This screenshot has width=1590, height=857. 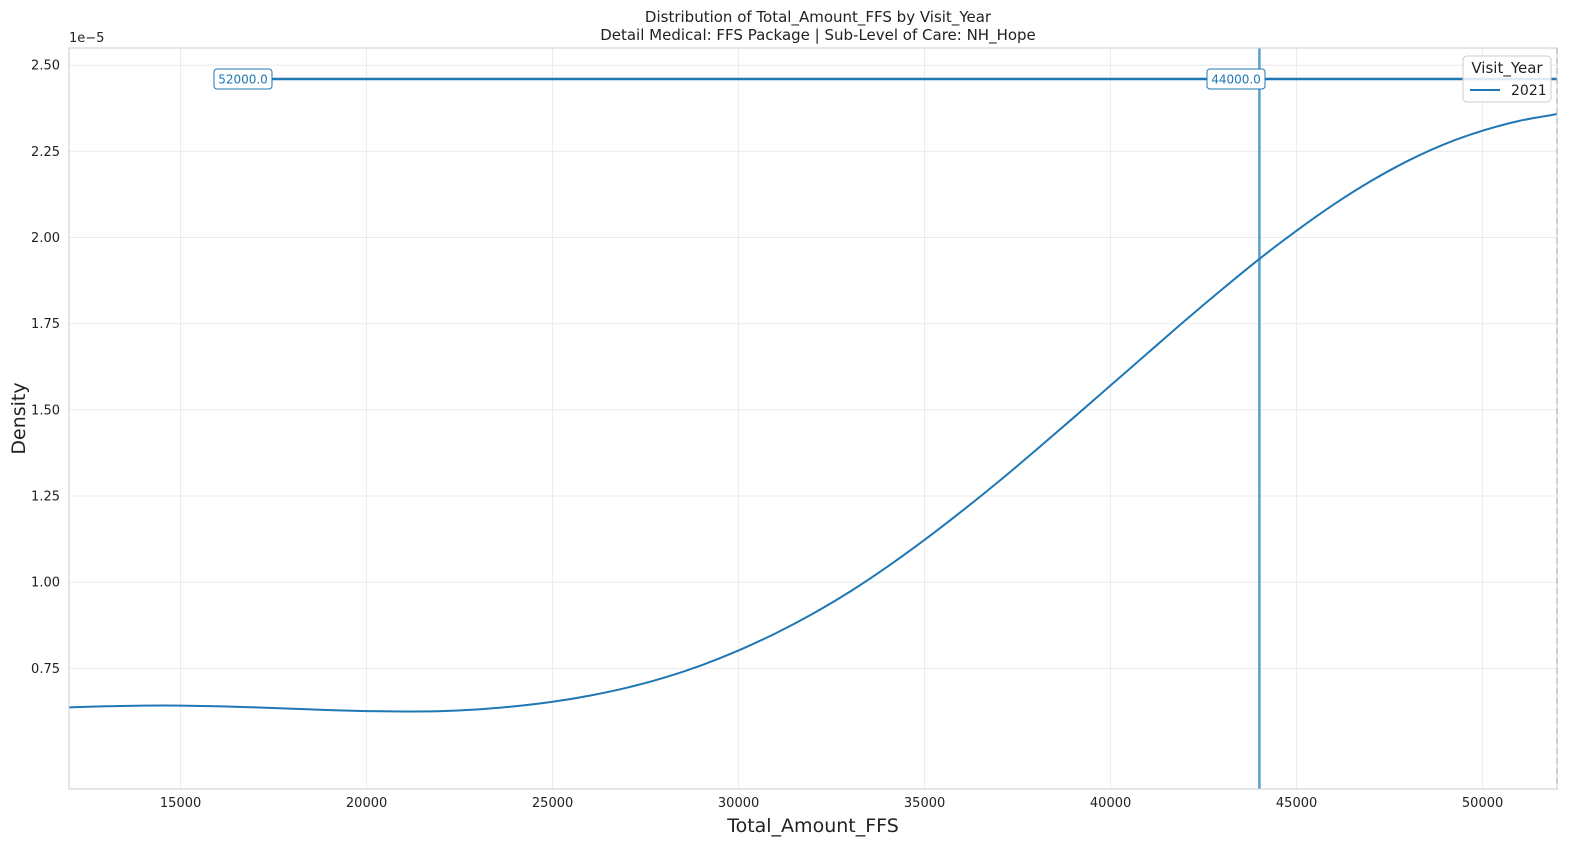 What do you see at coordinates (45, 669) in the screenshot?
I see `y-tick-label: 0.75` at bounding box center [45, 669].